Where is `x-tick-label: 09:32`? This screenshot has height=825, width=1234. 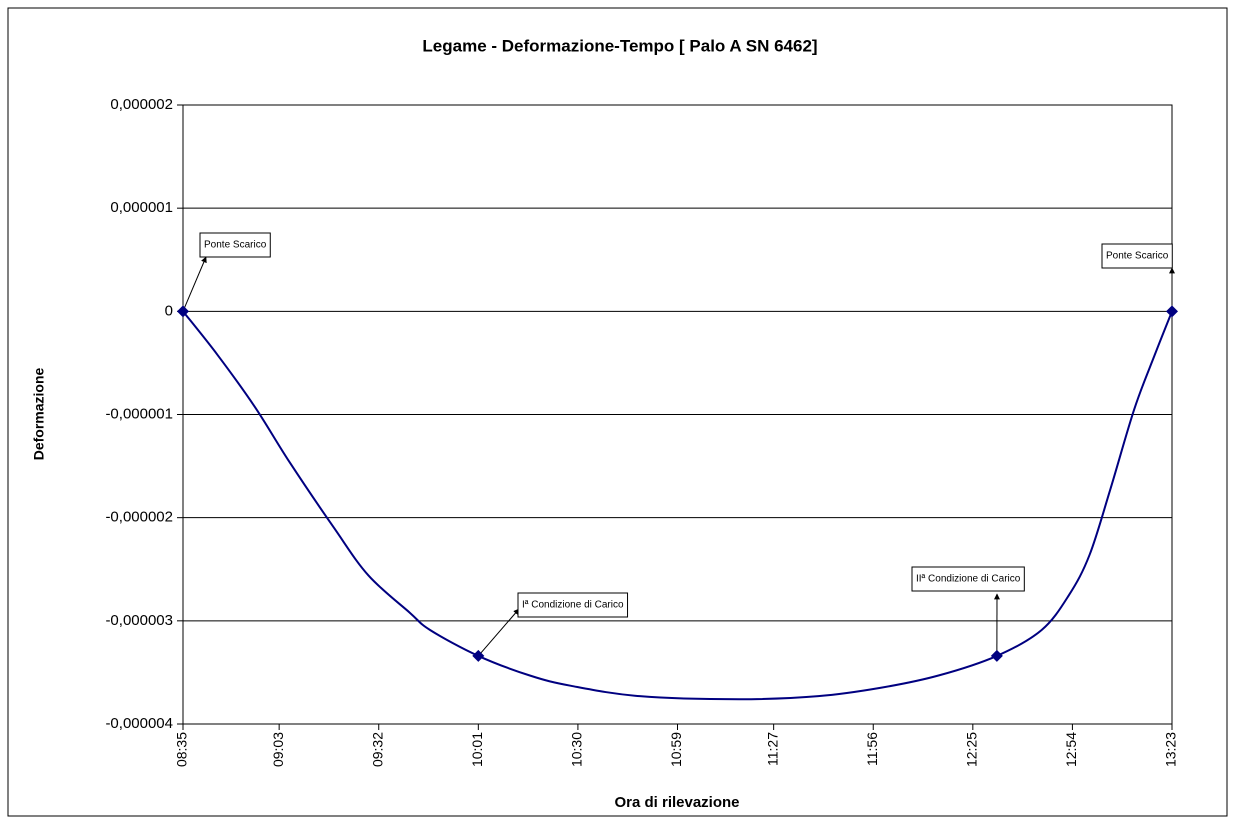
x-tick-label: 09:32 is located at coordinates (377, 749).